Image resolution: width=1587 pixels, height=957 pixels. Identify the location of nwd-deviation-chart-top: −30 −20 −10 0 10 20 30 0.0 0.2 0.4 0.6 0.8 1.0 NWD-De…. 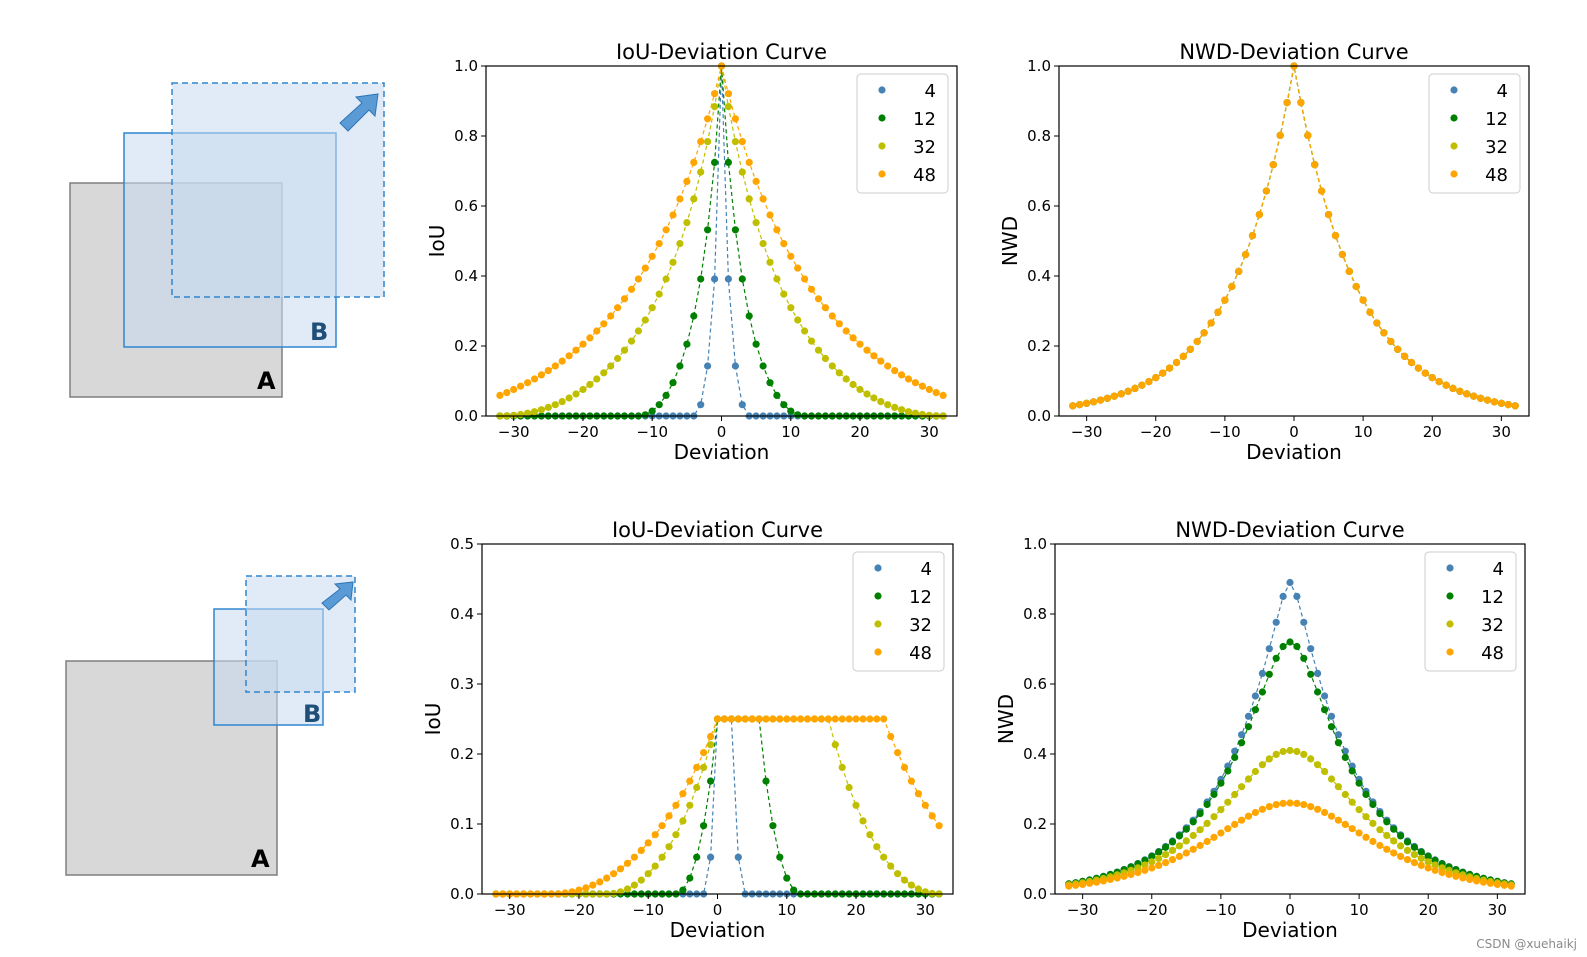
(1264, 252).